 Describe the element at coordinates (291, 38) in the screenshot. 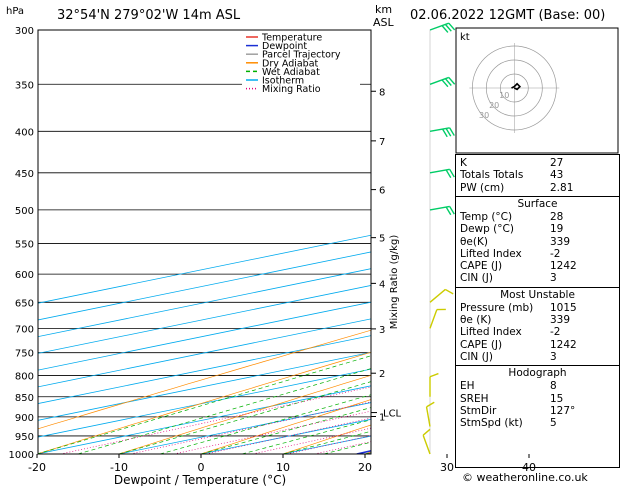

I see `legend-entry: Temperature` at that location.